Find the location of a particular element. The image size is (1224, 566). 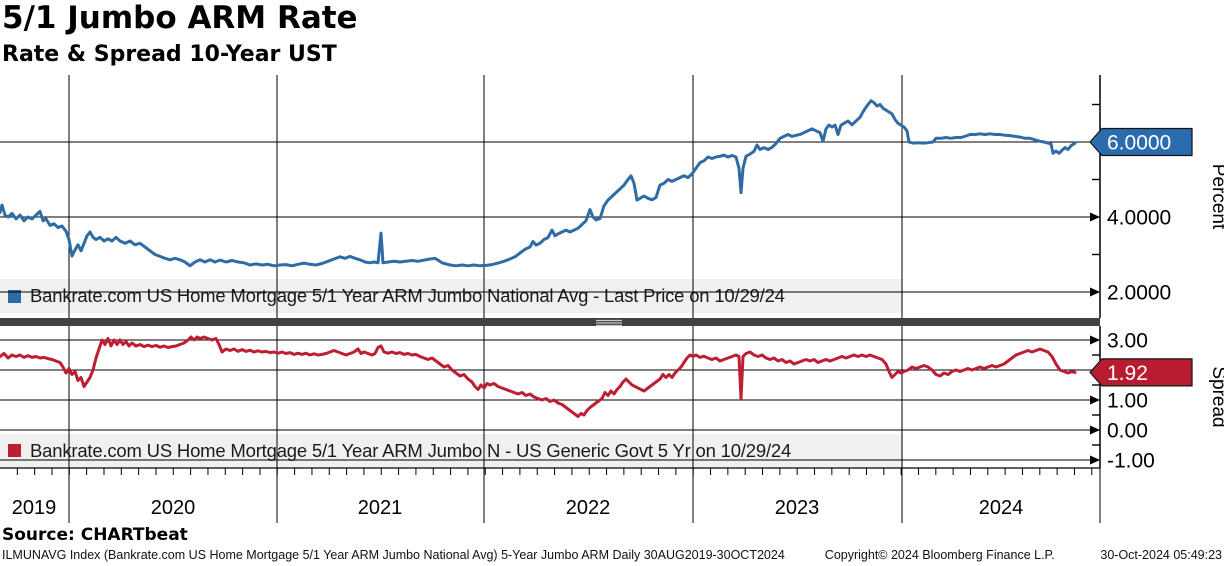

spread-tick-label: 0.00 is located at coordinates (1127, 431).